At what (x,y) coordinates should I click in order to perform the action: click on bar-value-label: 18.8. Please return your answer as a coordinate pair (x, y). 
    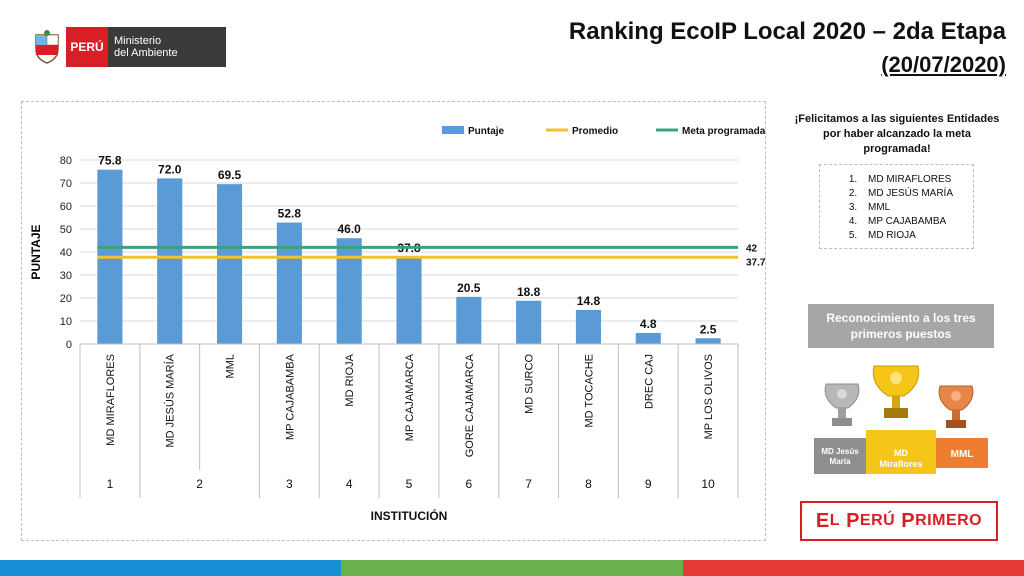
    Looking at the image, I should click on (529, 292).